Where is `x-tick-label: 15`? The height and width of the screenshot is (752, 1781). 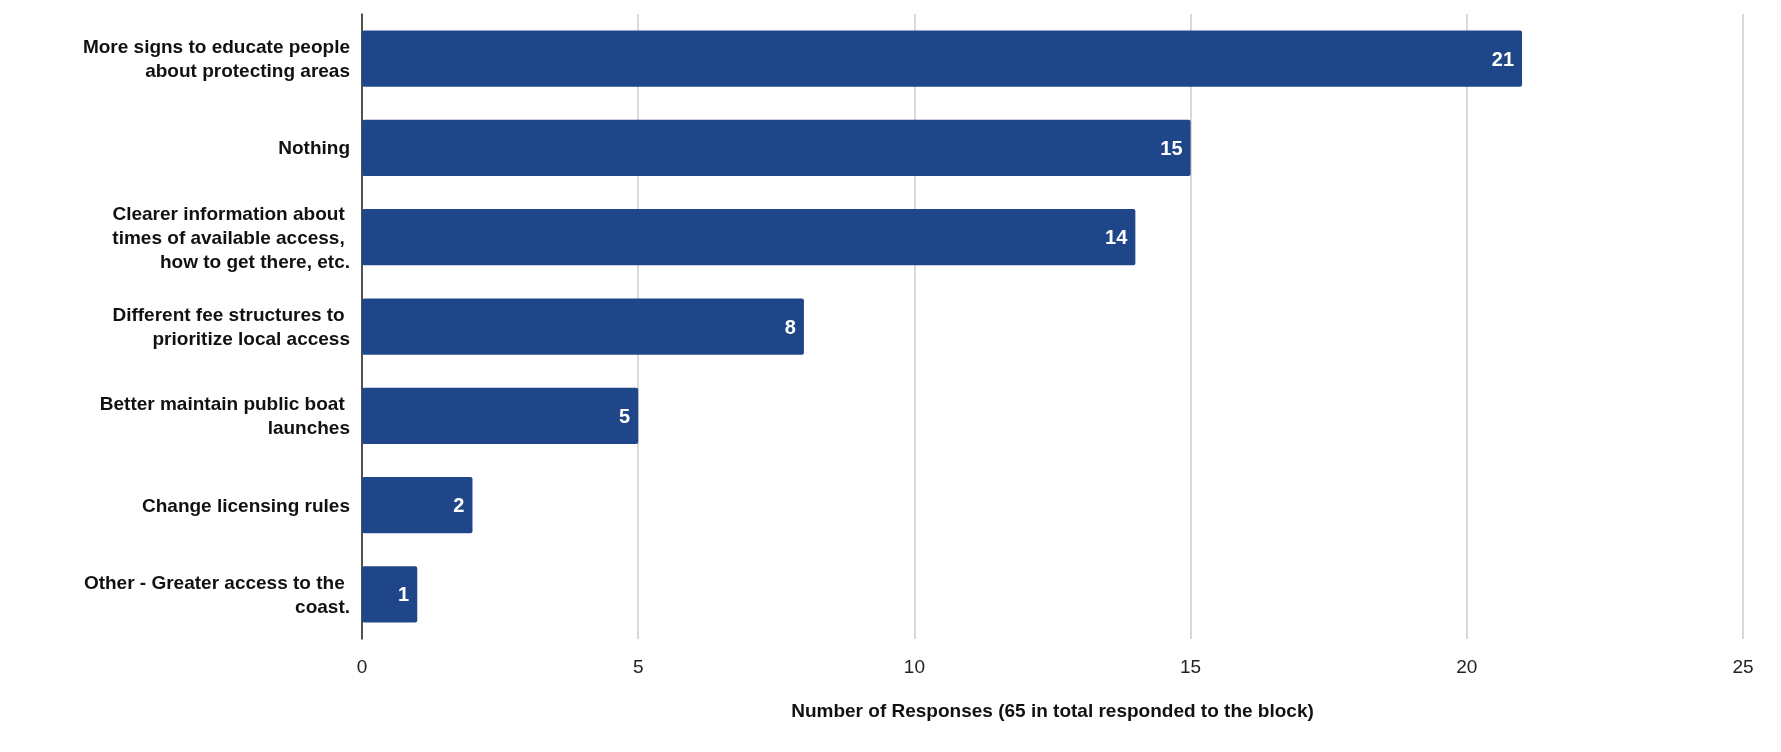
x-tick-label: 15 is located at coordinates (1191, 666).